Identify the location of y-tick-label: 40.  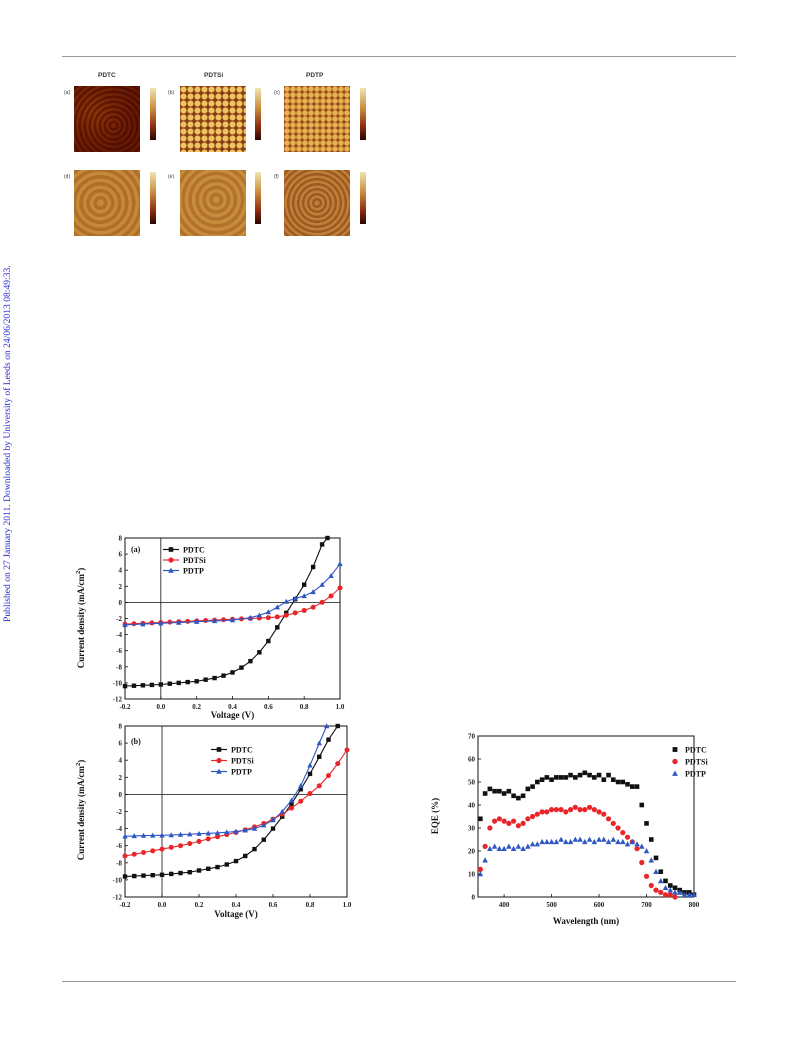
(472, 806).